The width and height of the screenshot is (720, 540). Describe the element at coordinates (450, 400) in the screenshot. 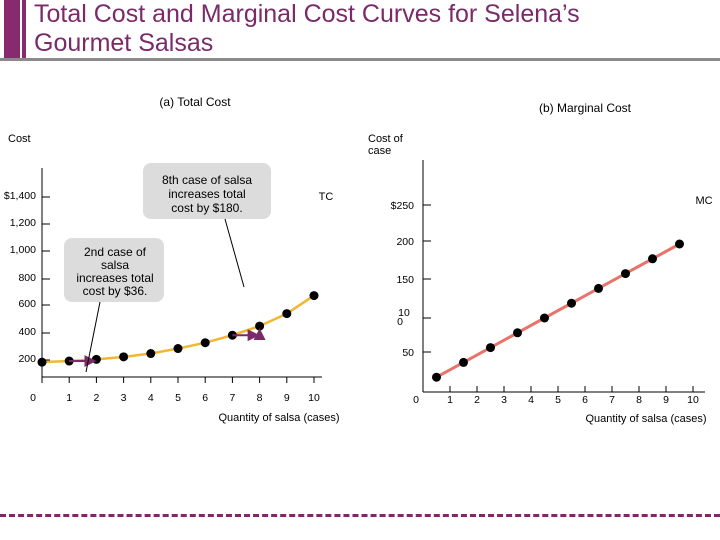

I see `marginal-cost-x-tick-label: 1` at that location.